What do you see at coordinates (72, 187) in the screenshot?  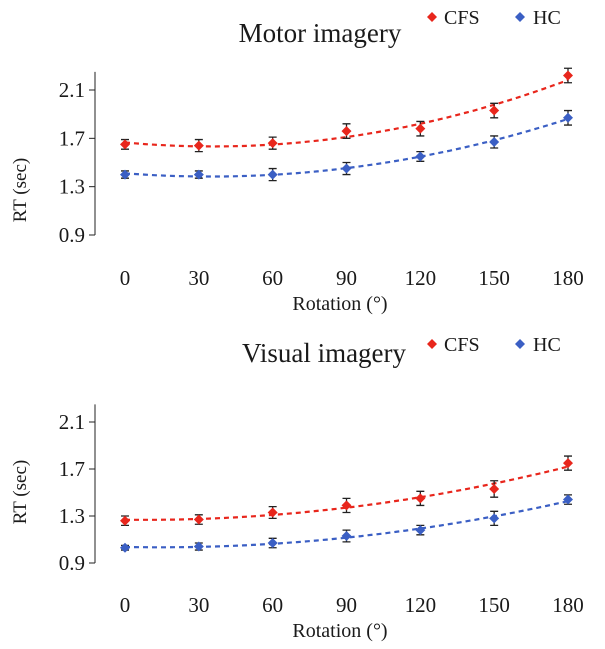 I see `motor-y-tick-label: 1.3` at bounding box center [72, 187].